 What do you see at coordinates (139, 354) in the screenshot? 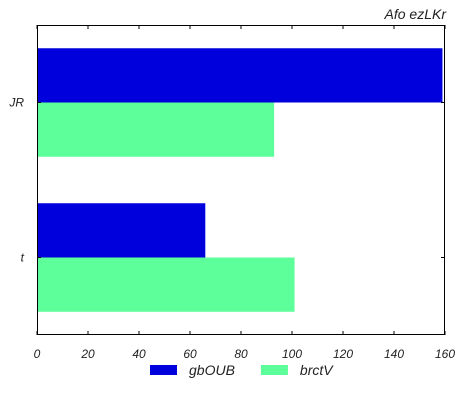
I see `x-tick-label: 40` at bounding box center [139, 354].